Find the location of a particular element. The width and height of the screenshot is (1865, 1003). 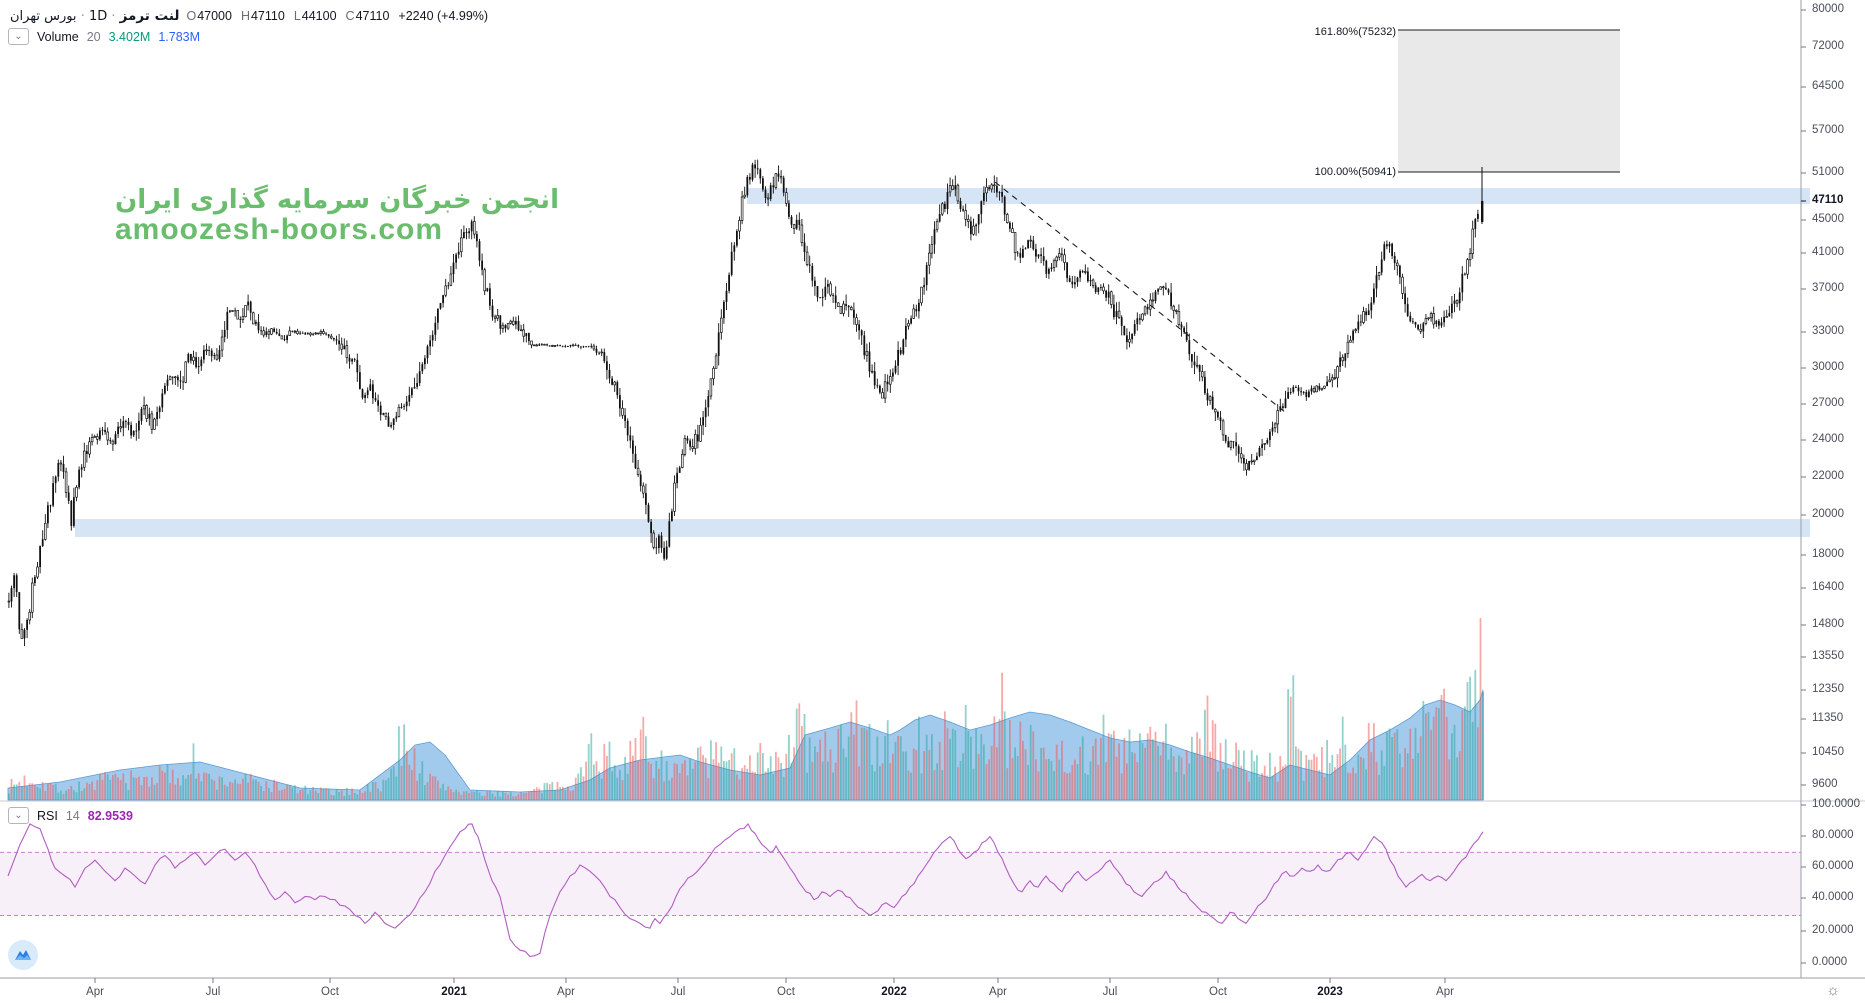

time-tick-2021: 2021 is located at coordinates (454, 992).